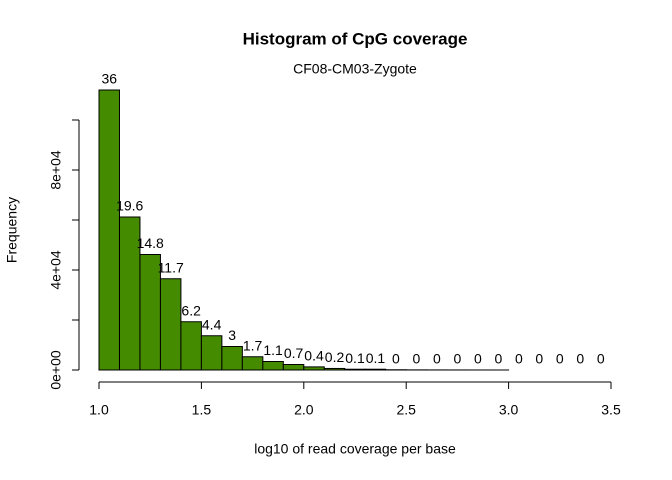  What do you see at coordinates (171, 267) in the screenshot?
I see `percent-label: 11.7` at bounding box center [171, 267].